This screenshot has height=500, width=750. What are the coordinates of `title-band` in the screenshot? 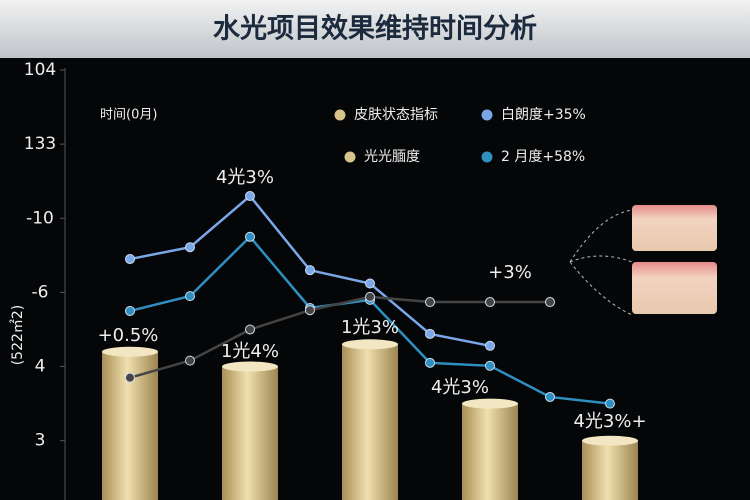 It's located at (375, 29).